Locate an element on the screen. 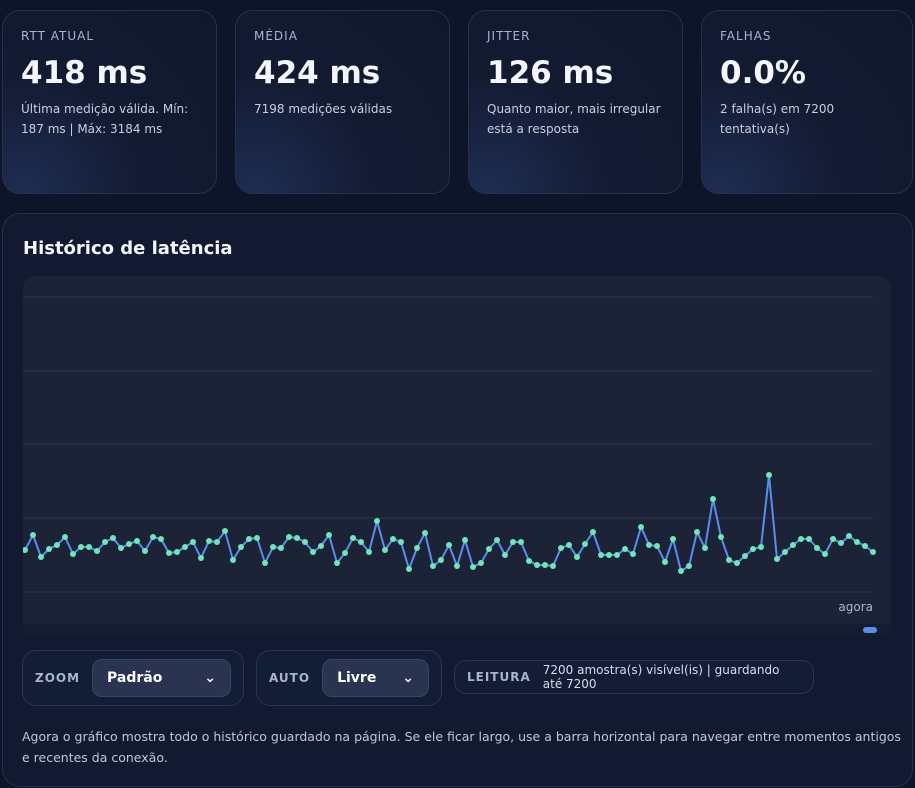 This screenshot has height=788, width=915. chart-annotation: agora is located at coordinates (855, 607).